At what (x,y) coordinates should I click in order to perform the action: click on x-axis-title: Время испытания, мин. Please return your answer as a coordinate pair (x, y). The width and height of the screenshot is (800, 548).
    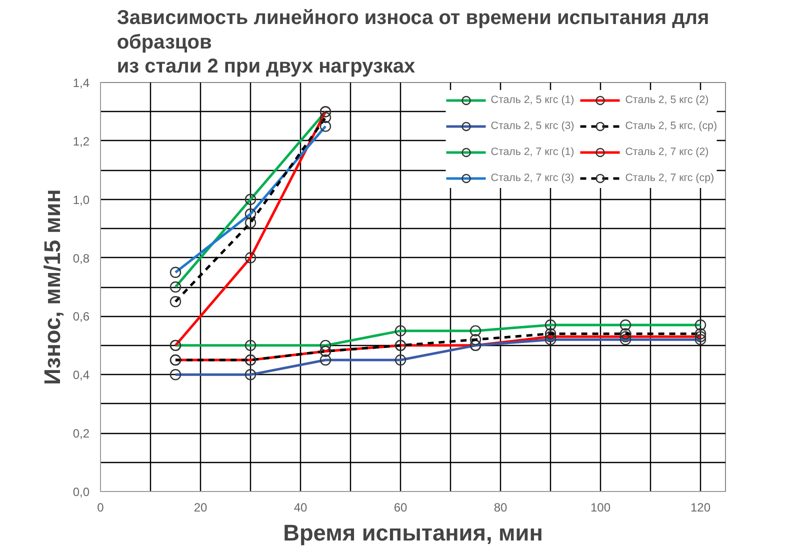
    Looking at the image, I should click on (413, 533).